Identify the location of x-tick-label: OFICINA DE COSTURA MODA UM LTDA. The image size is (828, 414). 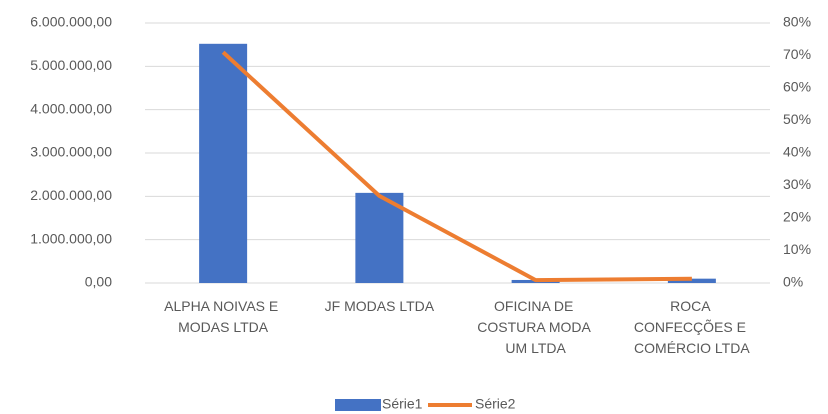
(535, 327).